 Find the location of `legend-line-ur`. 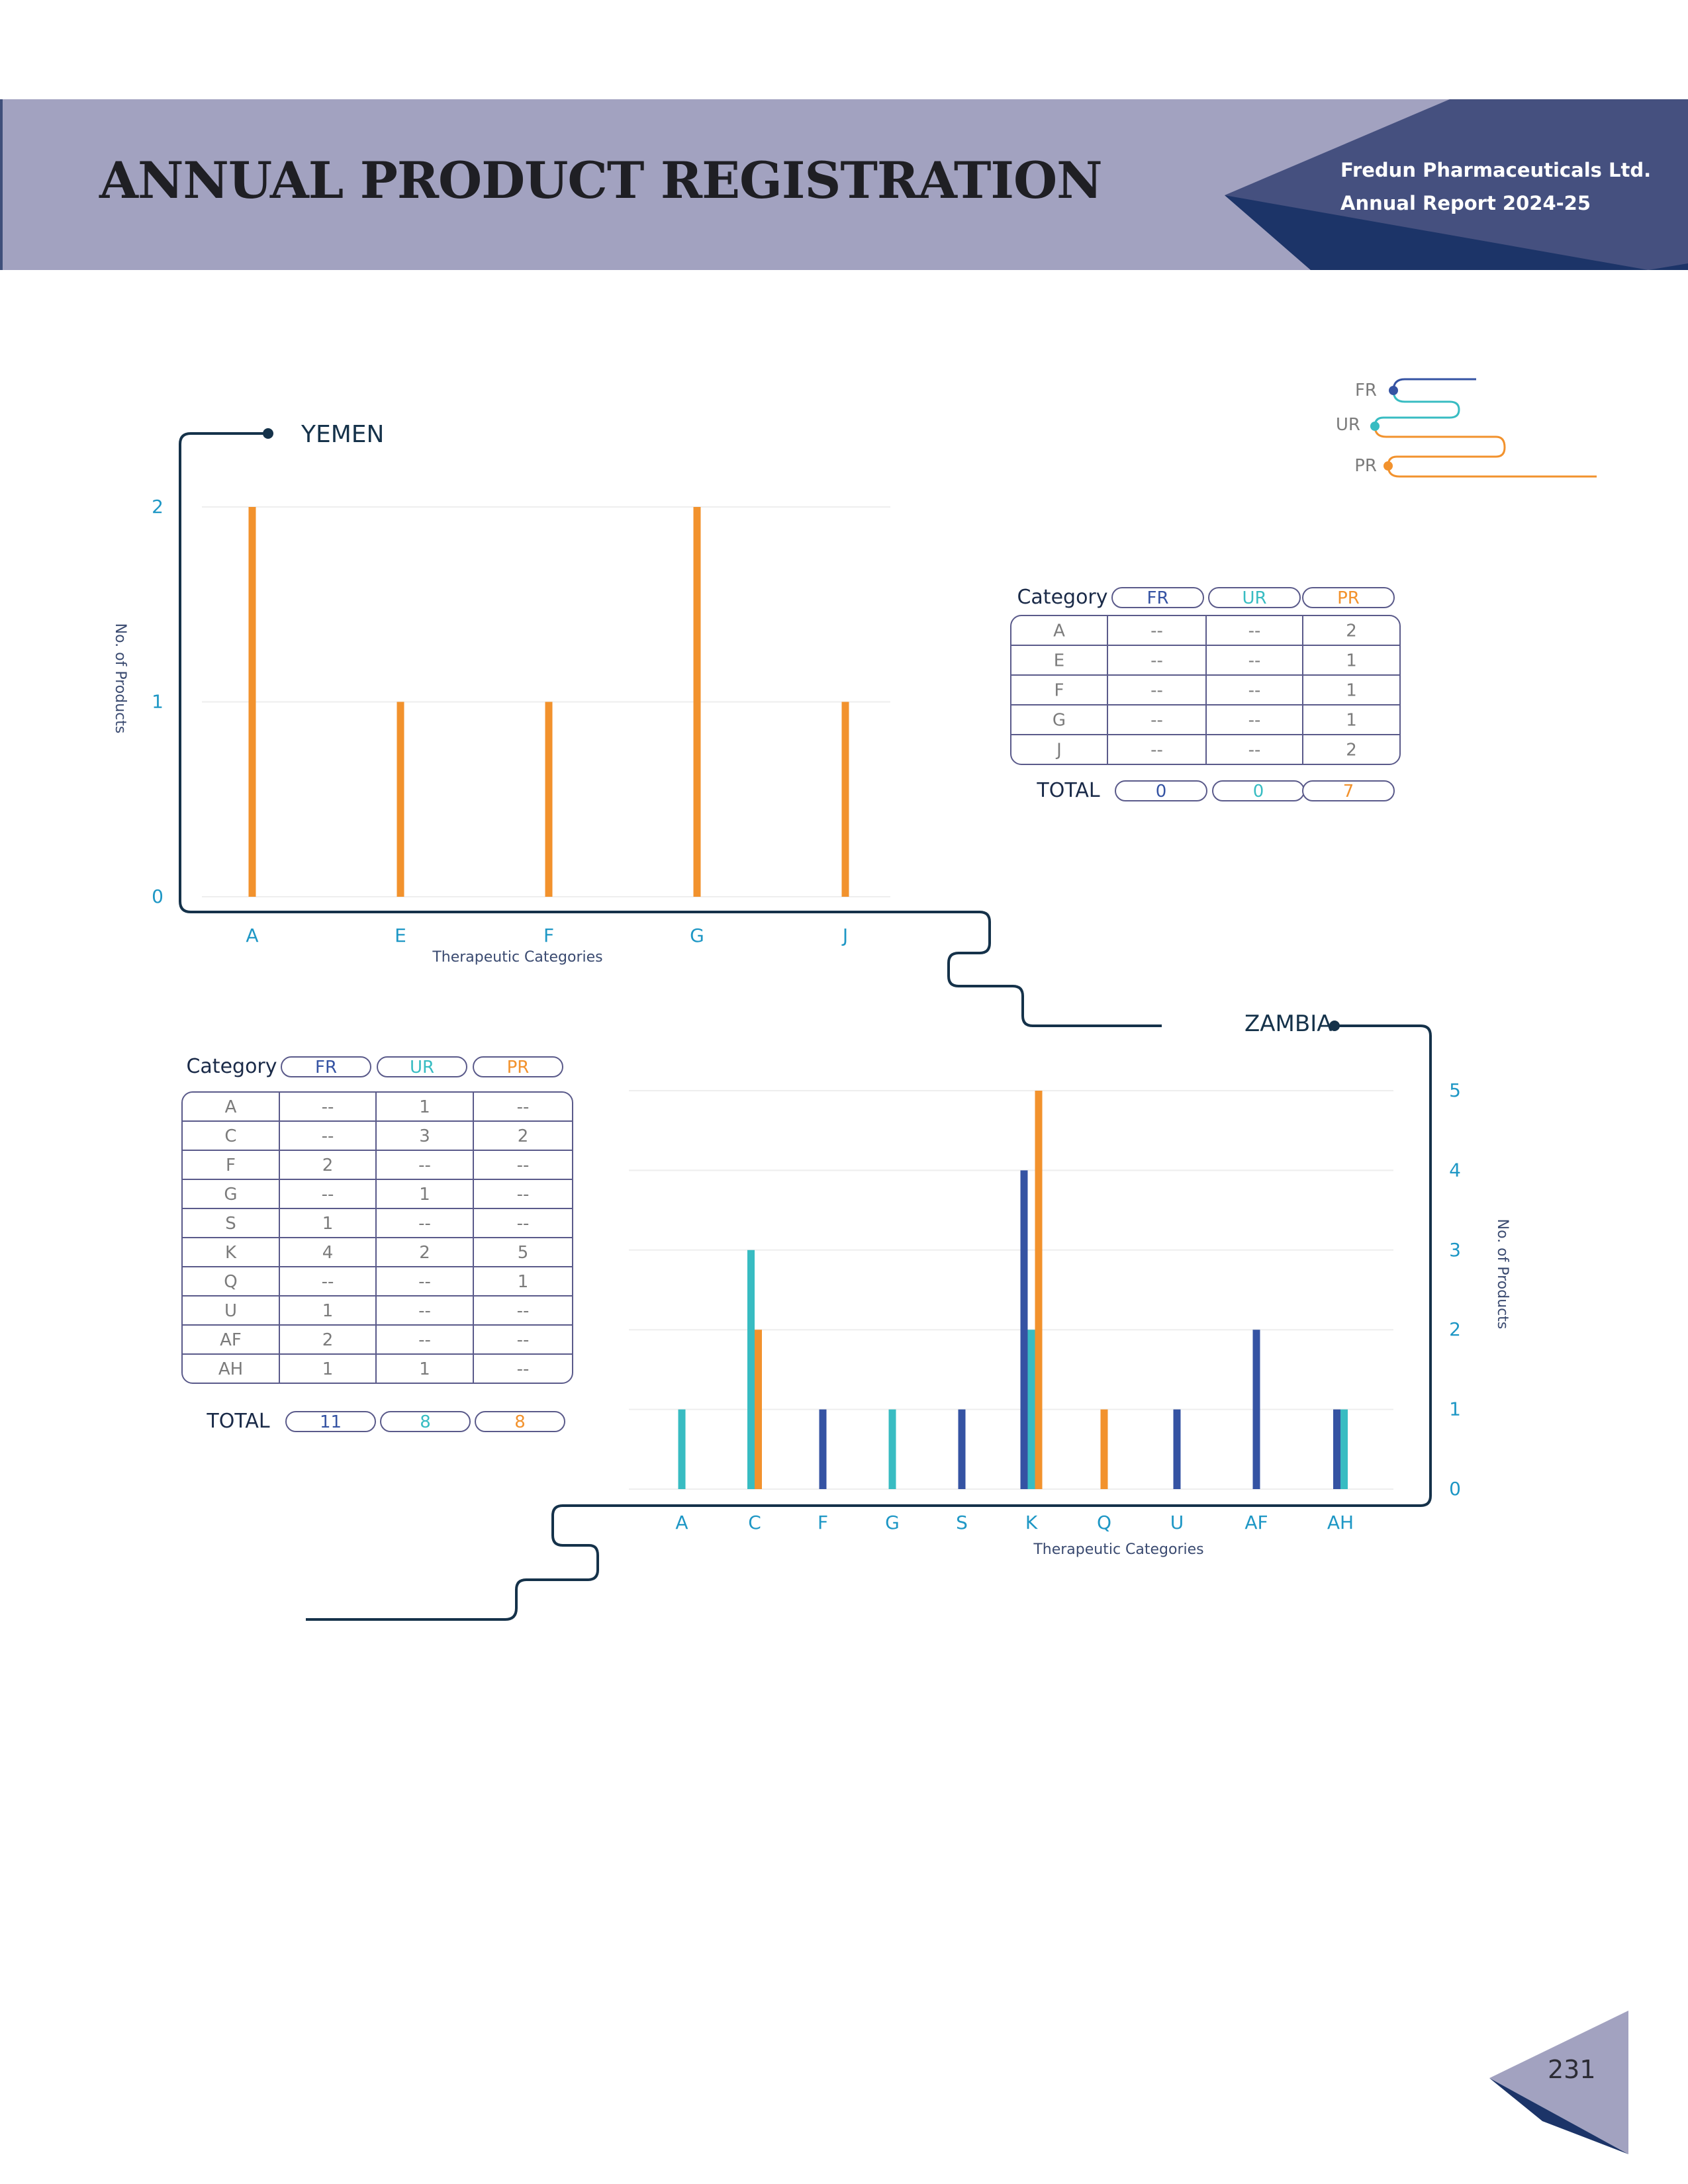

legend-line-ur is located at coordinates (1417, 408).